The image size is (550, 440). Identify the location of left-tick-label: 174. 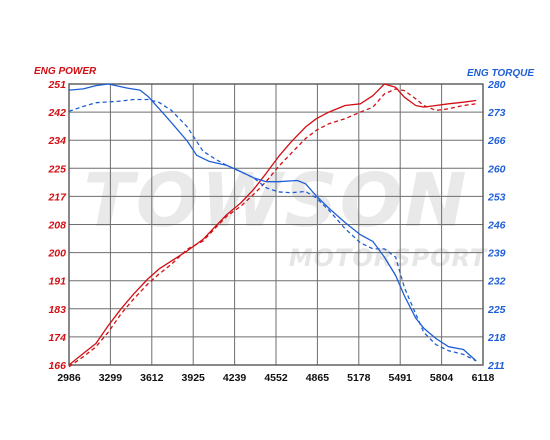
(57, 338).